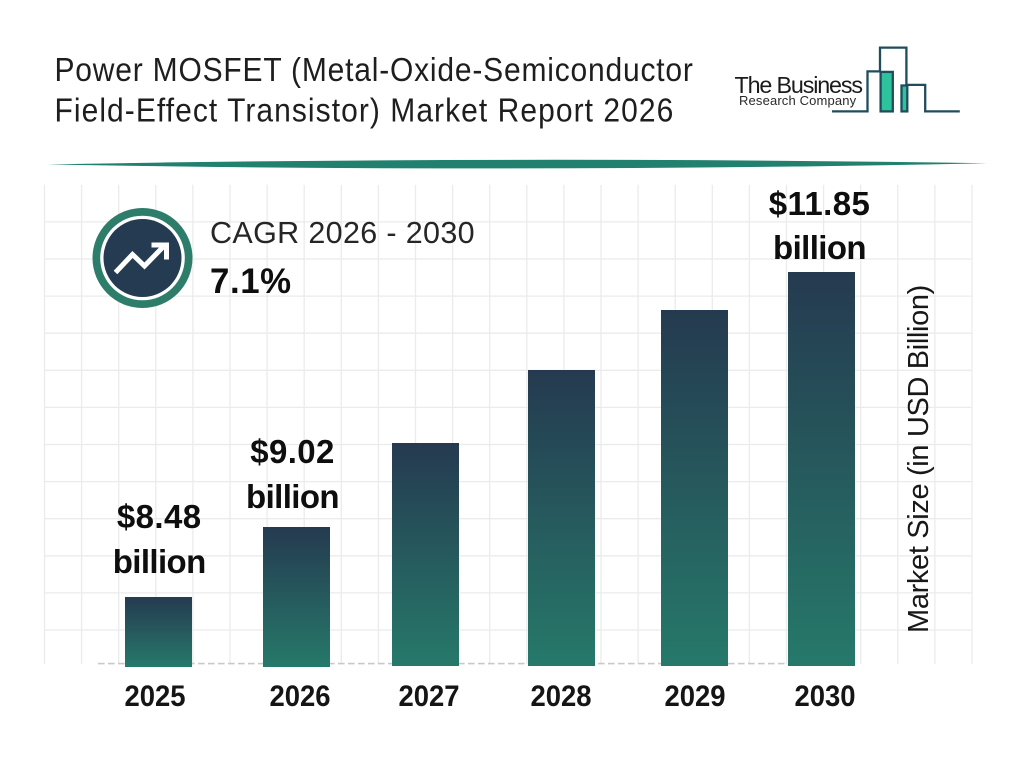 The height and width of the screenshot is (768, 1024). Describe the element at coordinates (799, 85) in the screenshot. I see `svg-text: The Business` at that location.